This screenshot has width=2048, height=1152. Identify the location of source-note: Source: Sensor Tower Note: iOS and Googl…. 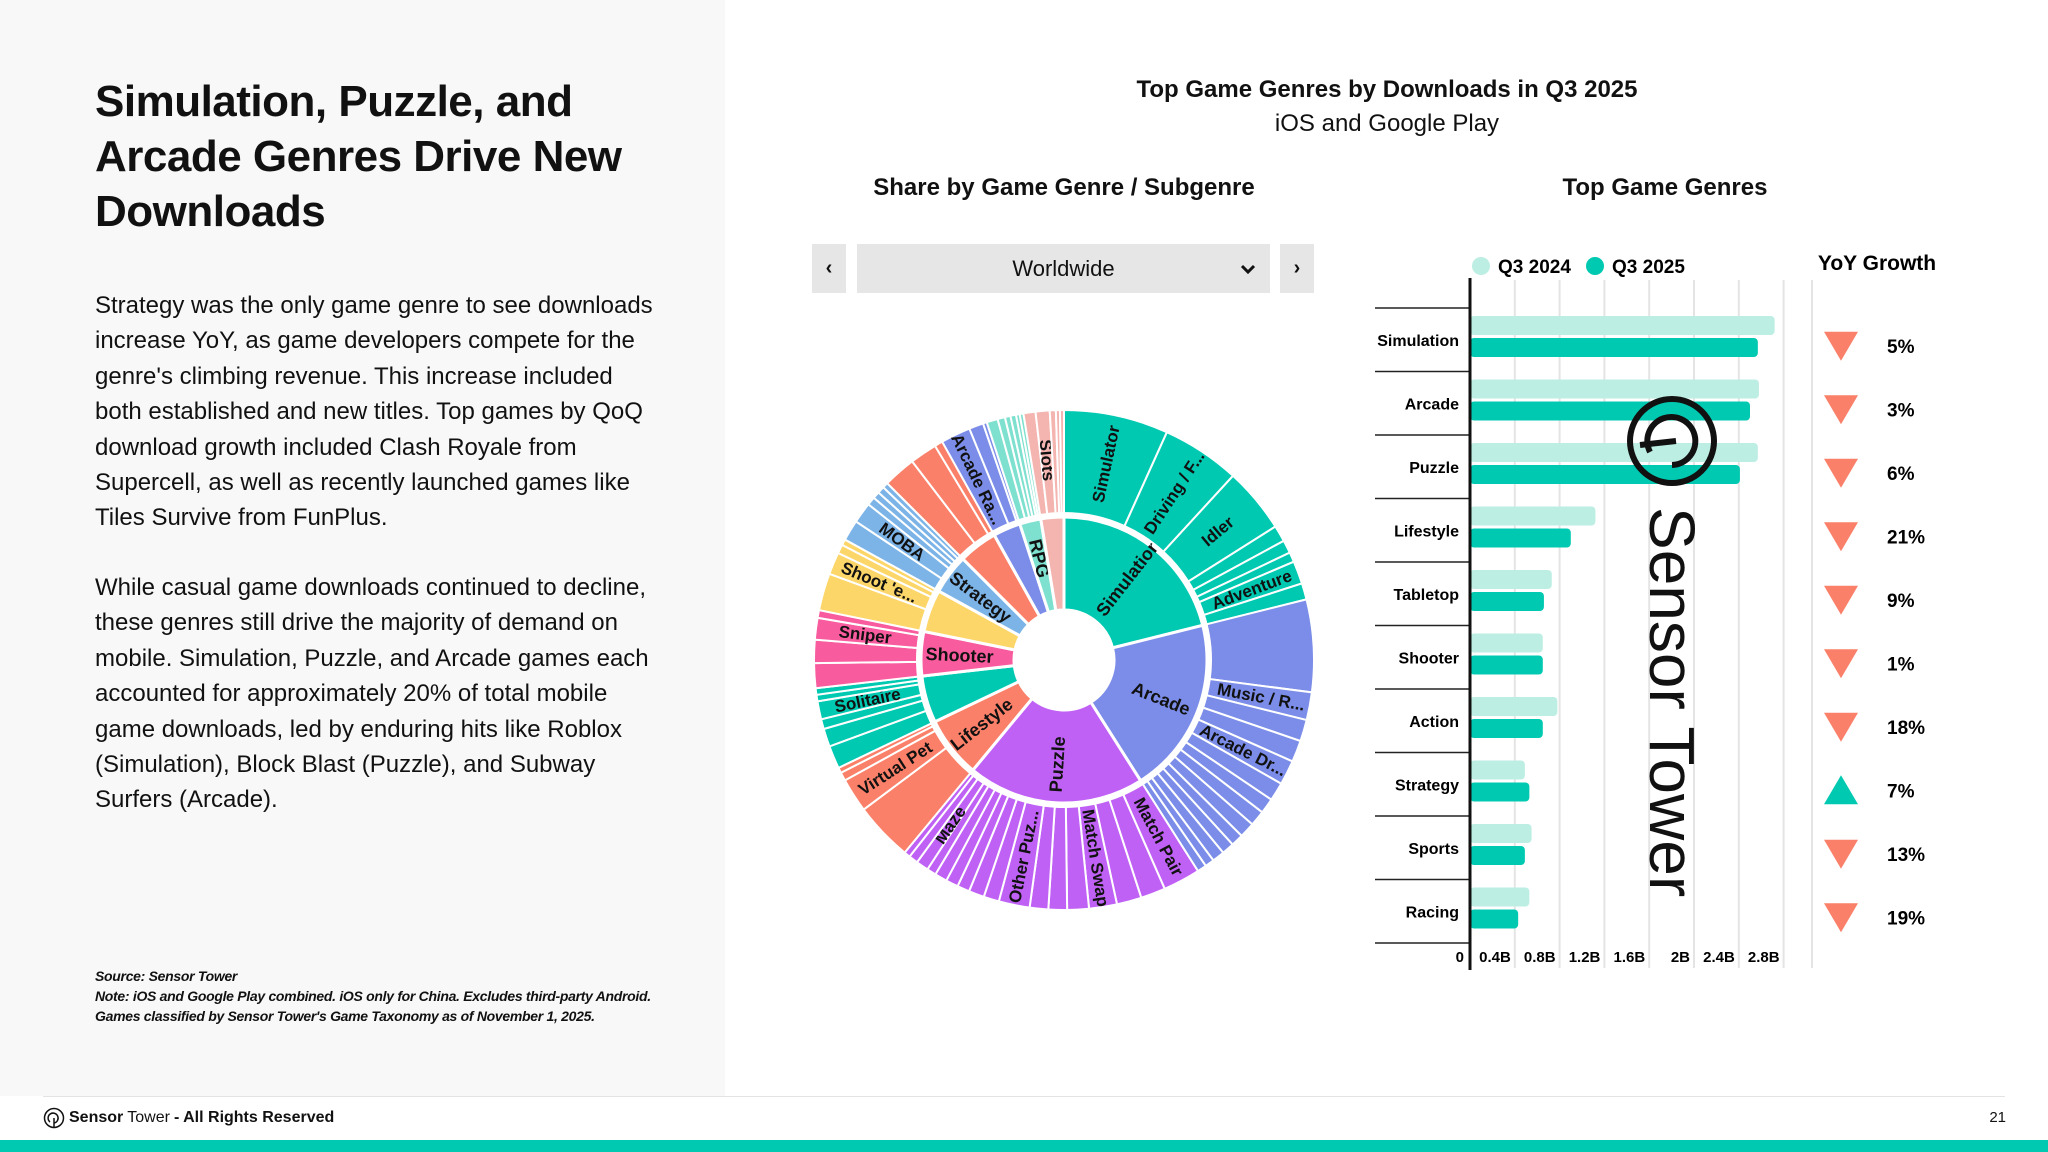
(373, 996).